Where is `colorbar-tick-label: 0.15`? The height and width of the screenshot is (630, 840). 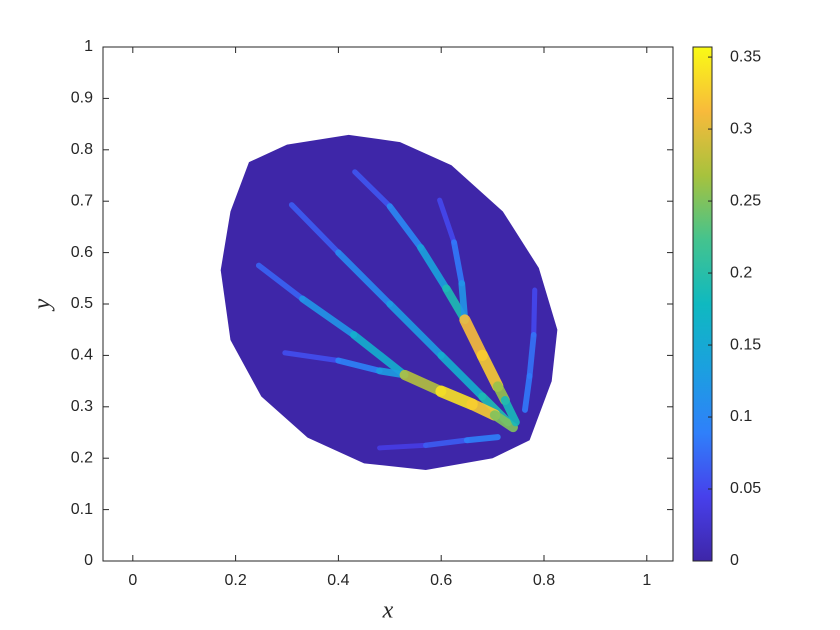
colorbar-tick-label: 0.15 is located at coordinates (745, 344).